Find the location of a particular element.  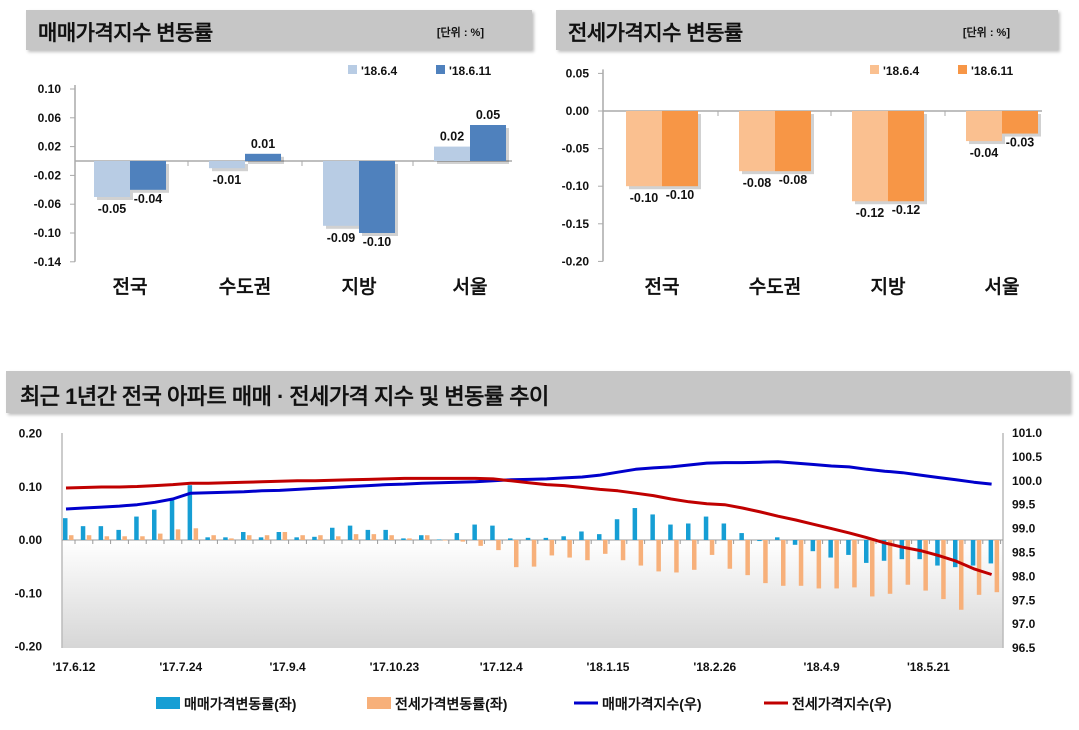

sale-data-label: -0.01 is located at coordinates (227, 180).